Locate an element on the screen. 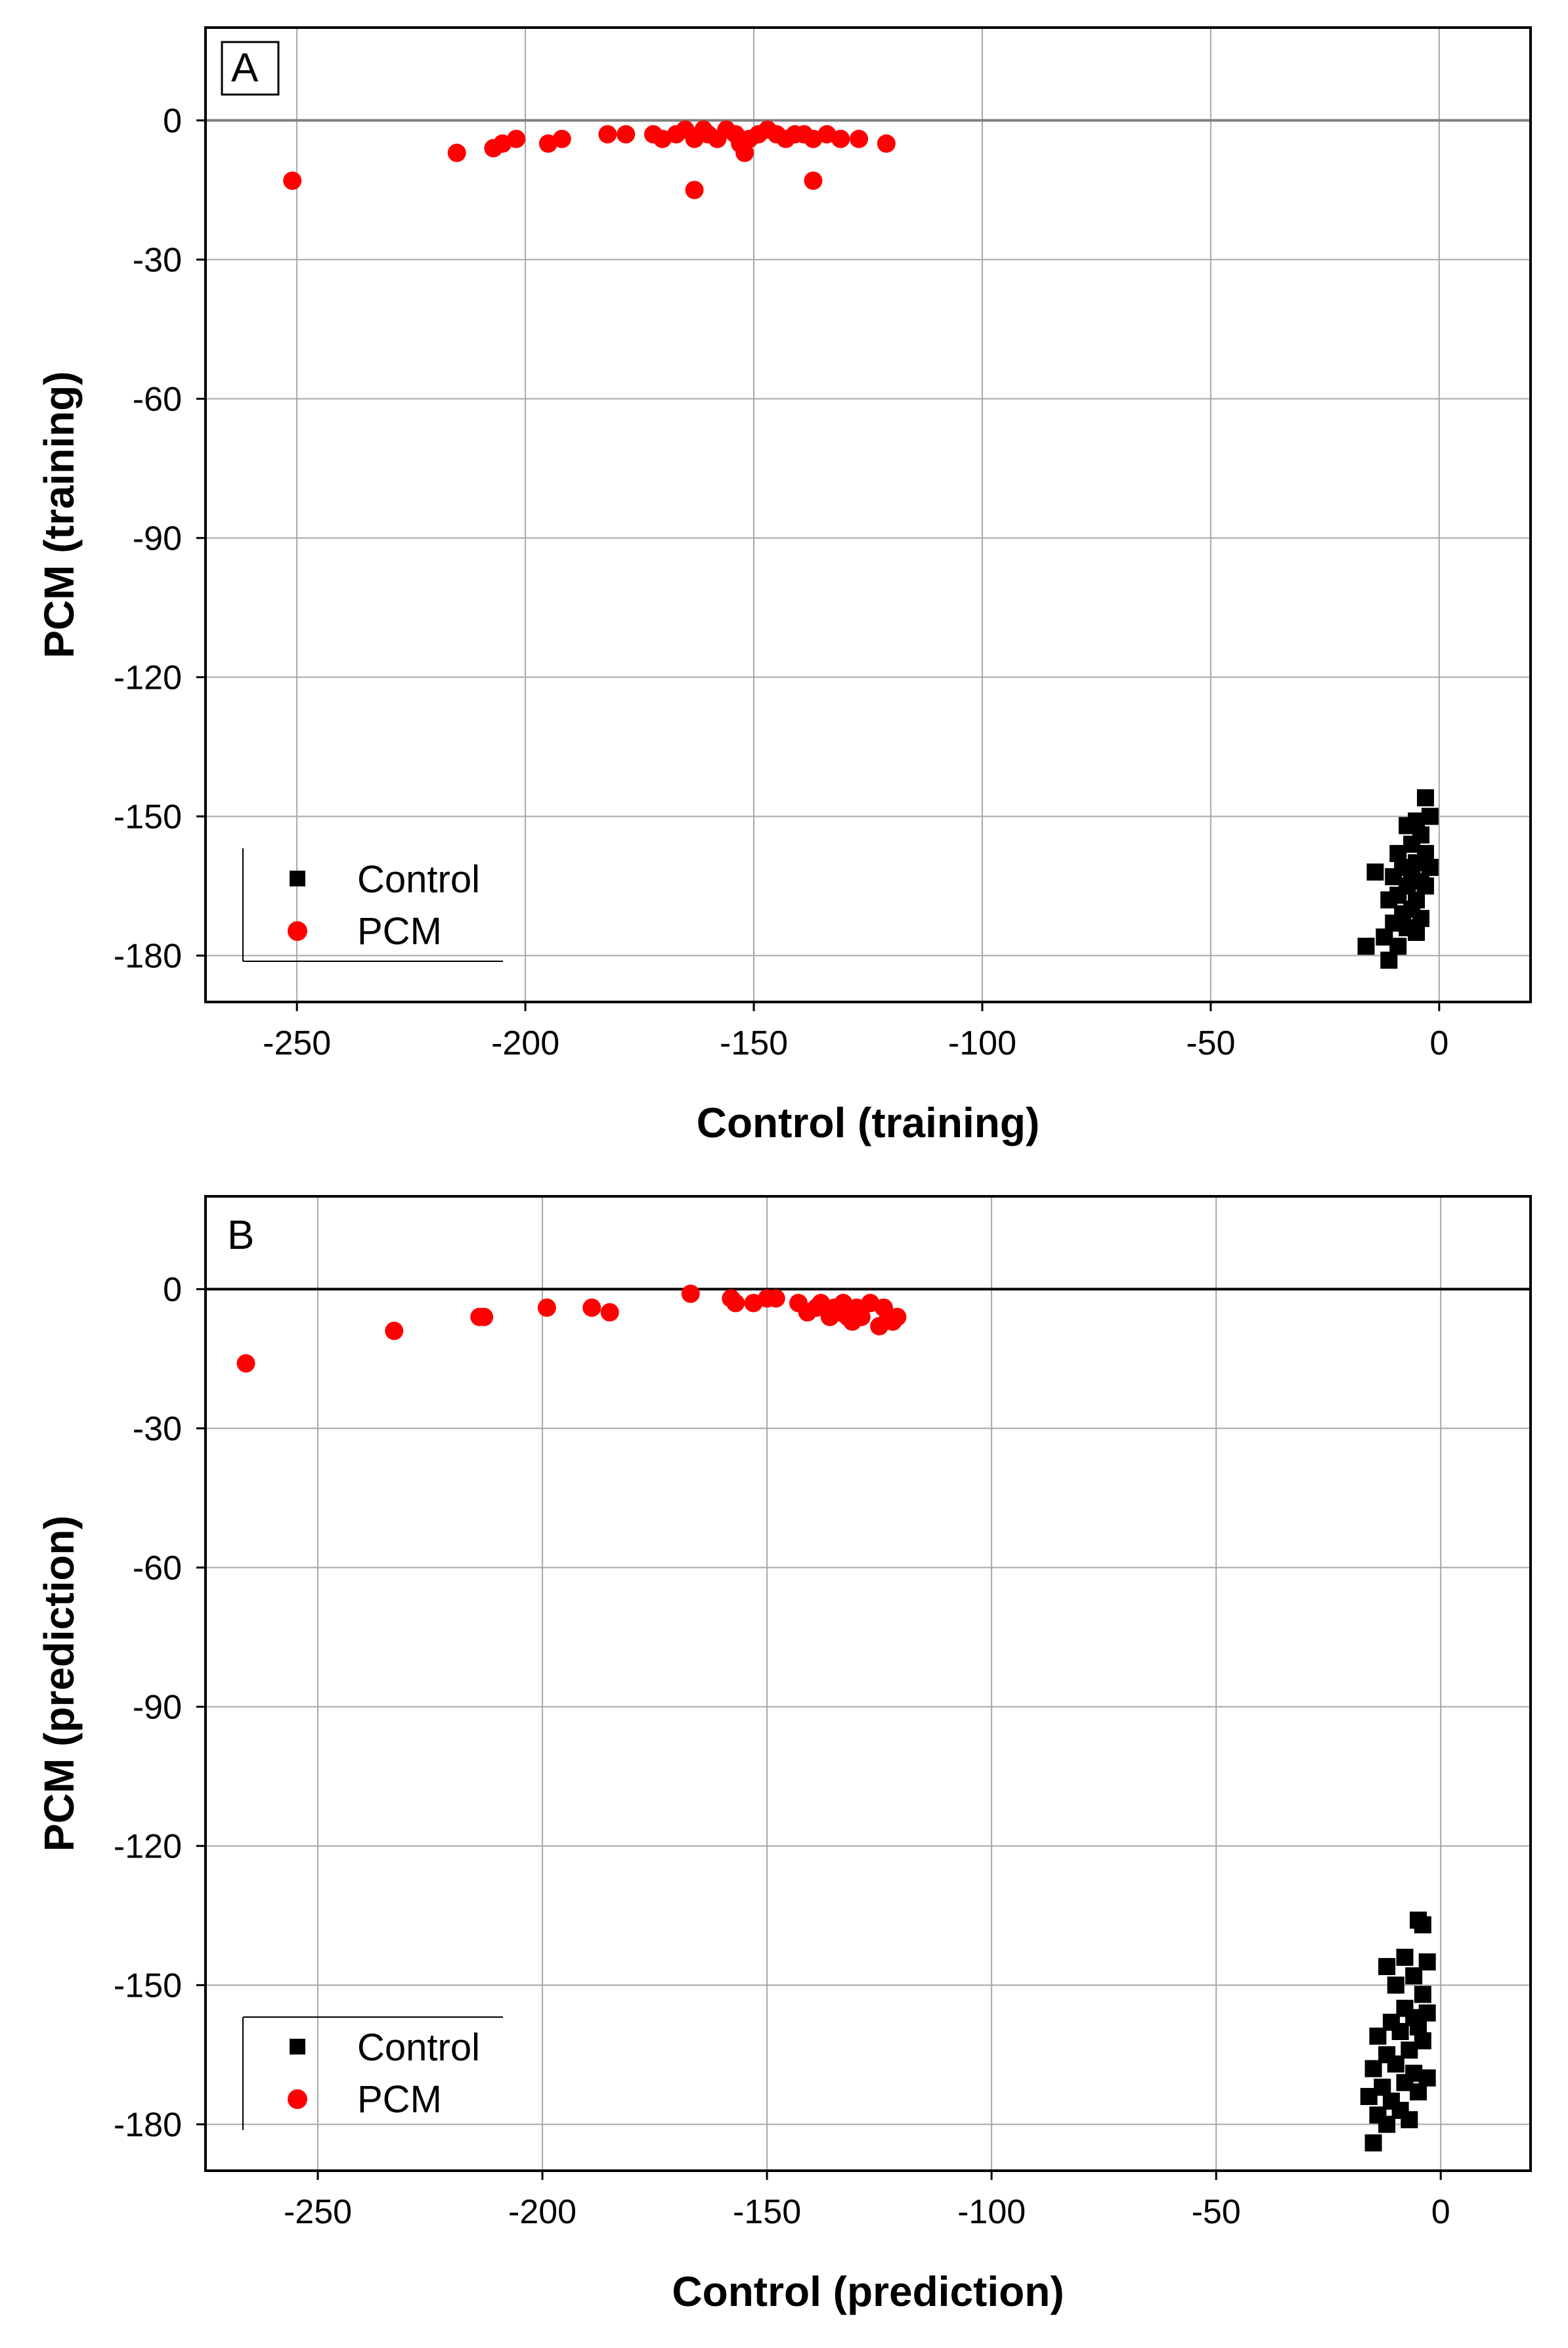 This screenshot has width=1568, height=2348. panel-b-x-tick-label: -100 is located at coordinates (992, 2212).